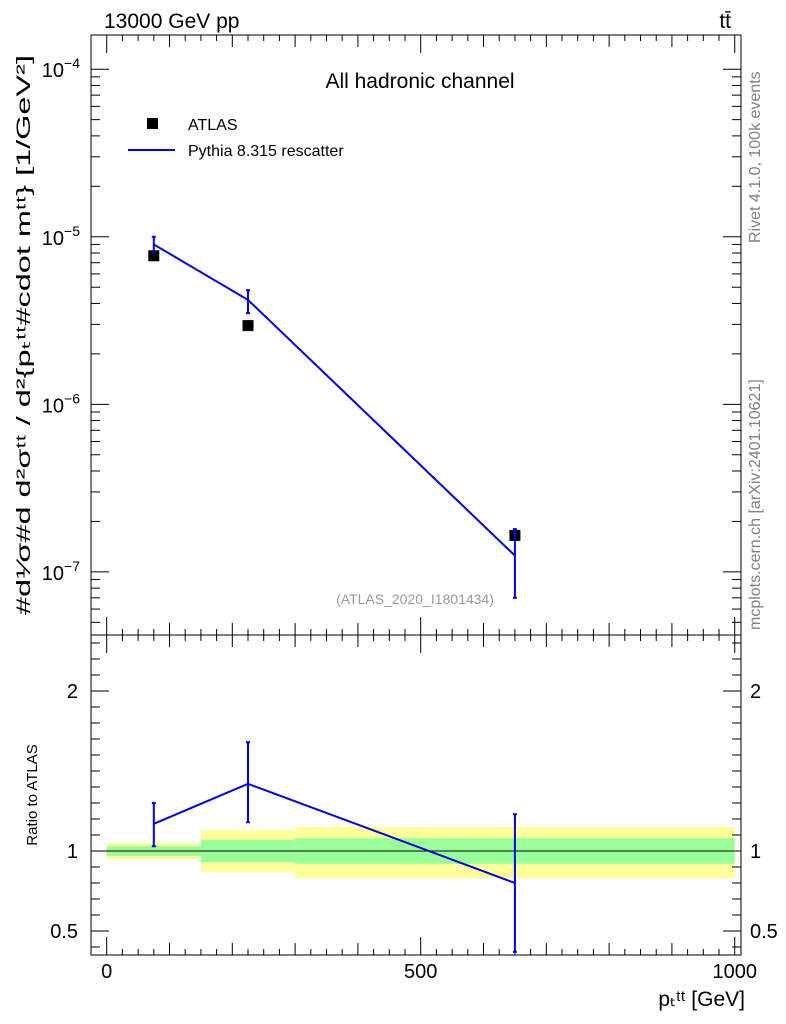  I want to click on ratio-uncertainty-bands, so click(420, 853).